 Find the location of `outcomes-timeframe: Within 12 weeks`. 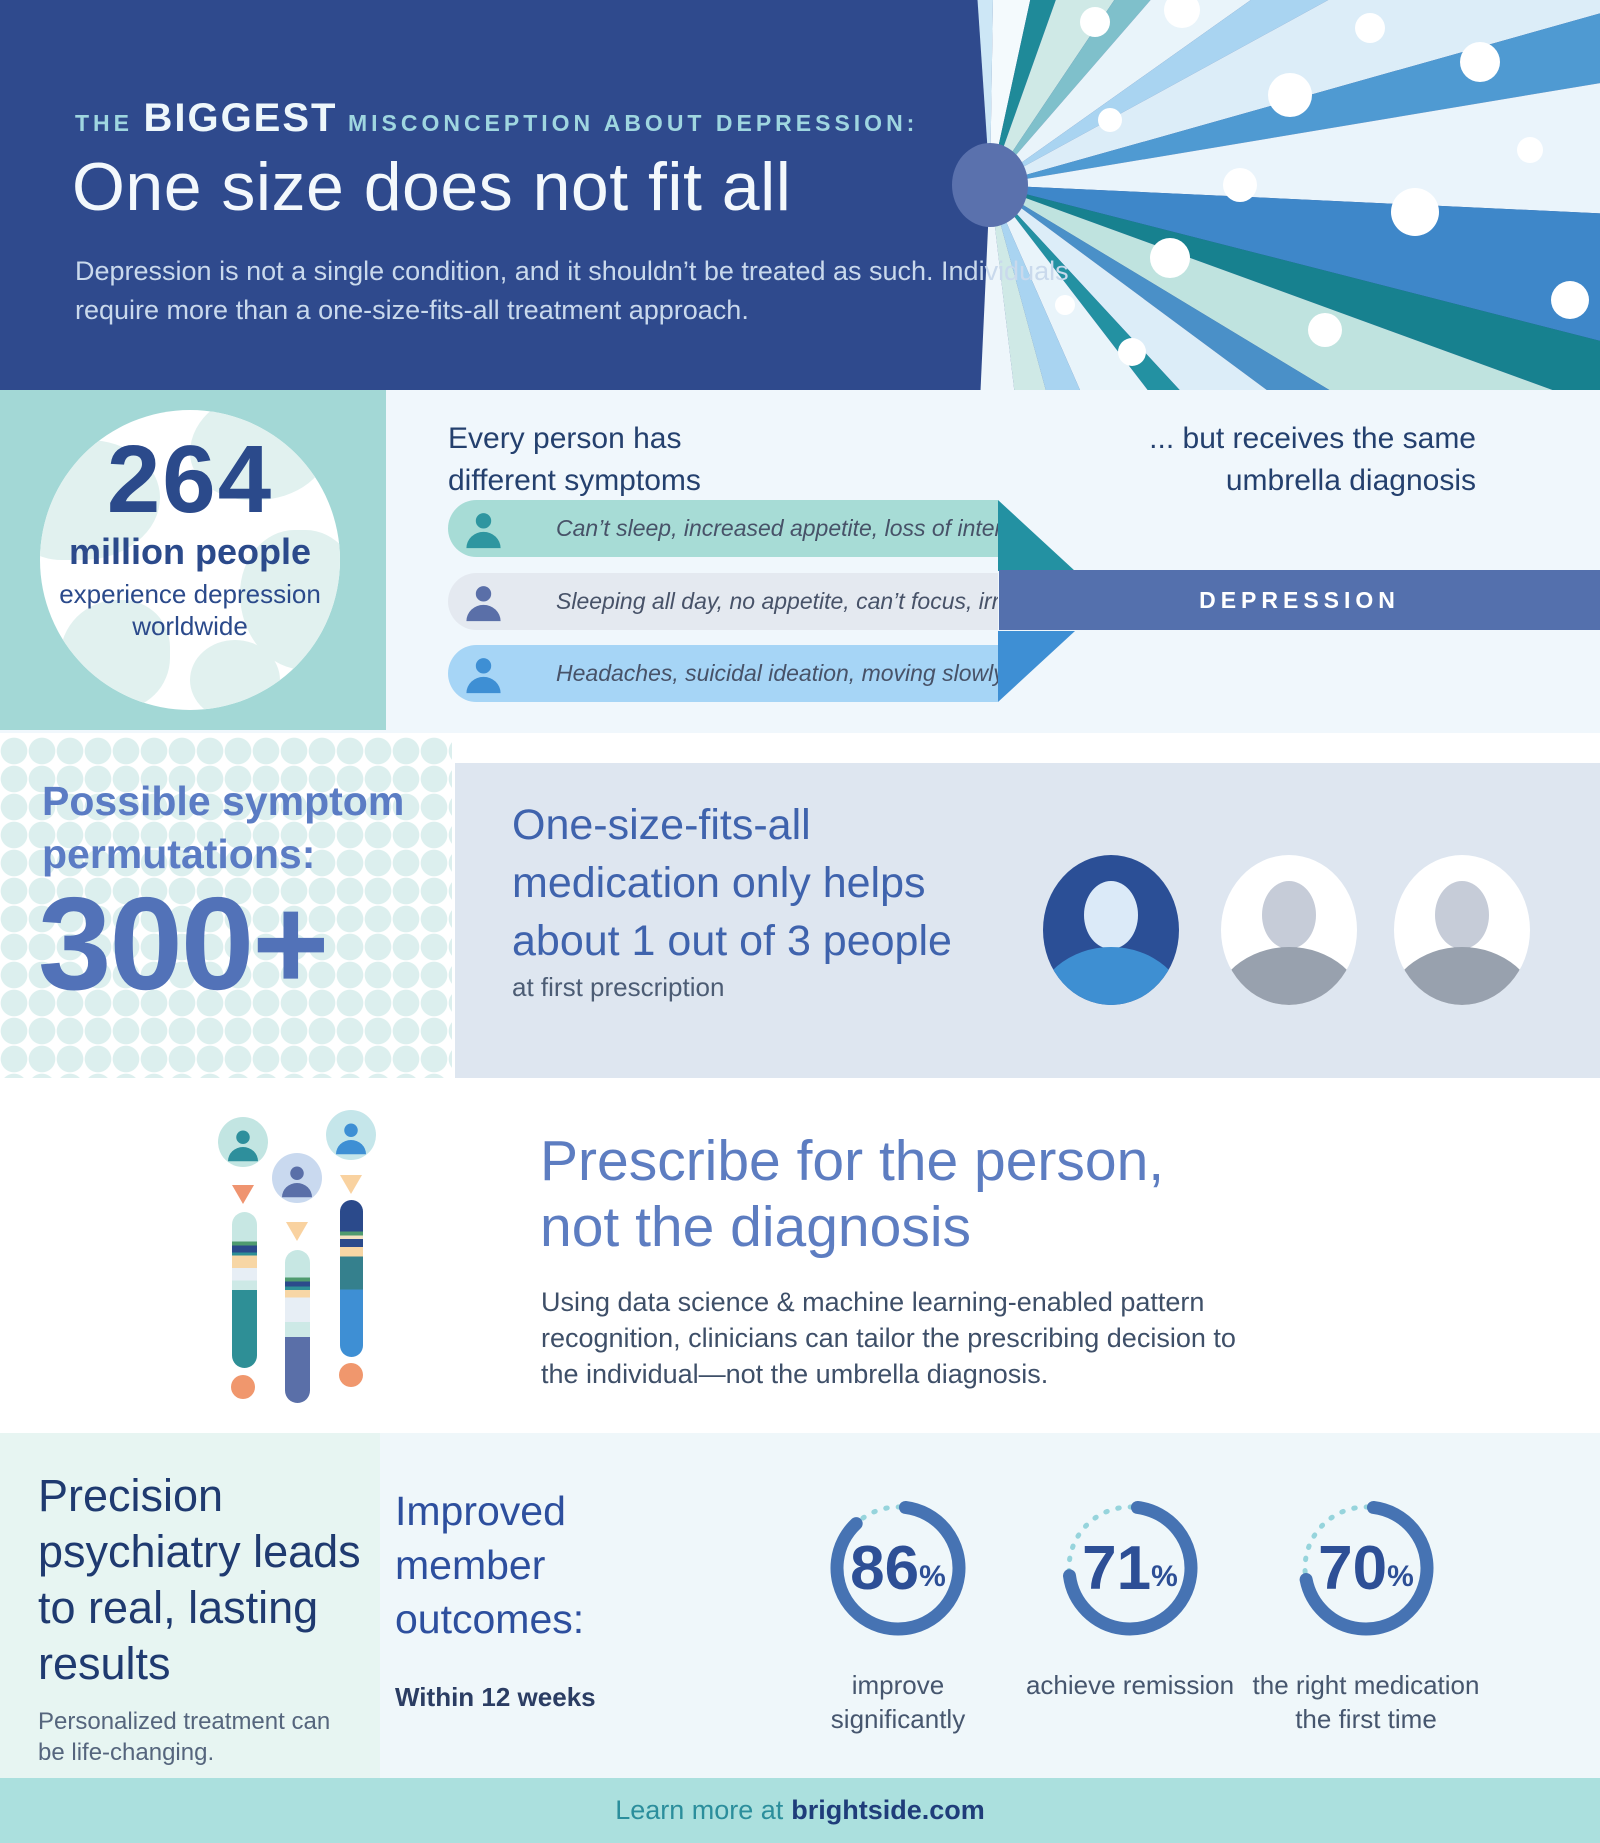

outcomes-timeframe: Within 12 weeks is located at coordinates (495, 1697).